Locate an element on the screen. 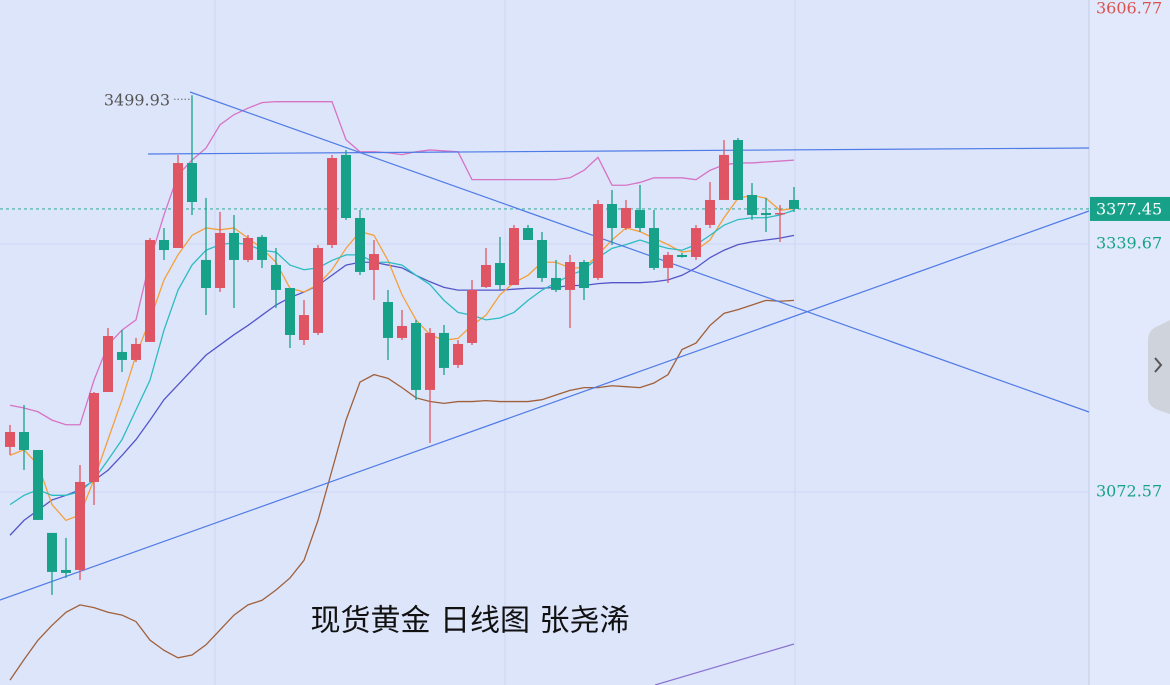  y-tick-label: 3339.67 is located at coordinates (1129, 243).